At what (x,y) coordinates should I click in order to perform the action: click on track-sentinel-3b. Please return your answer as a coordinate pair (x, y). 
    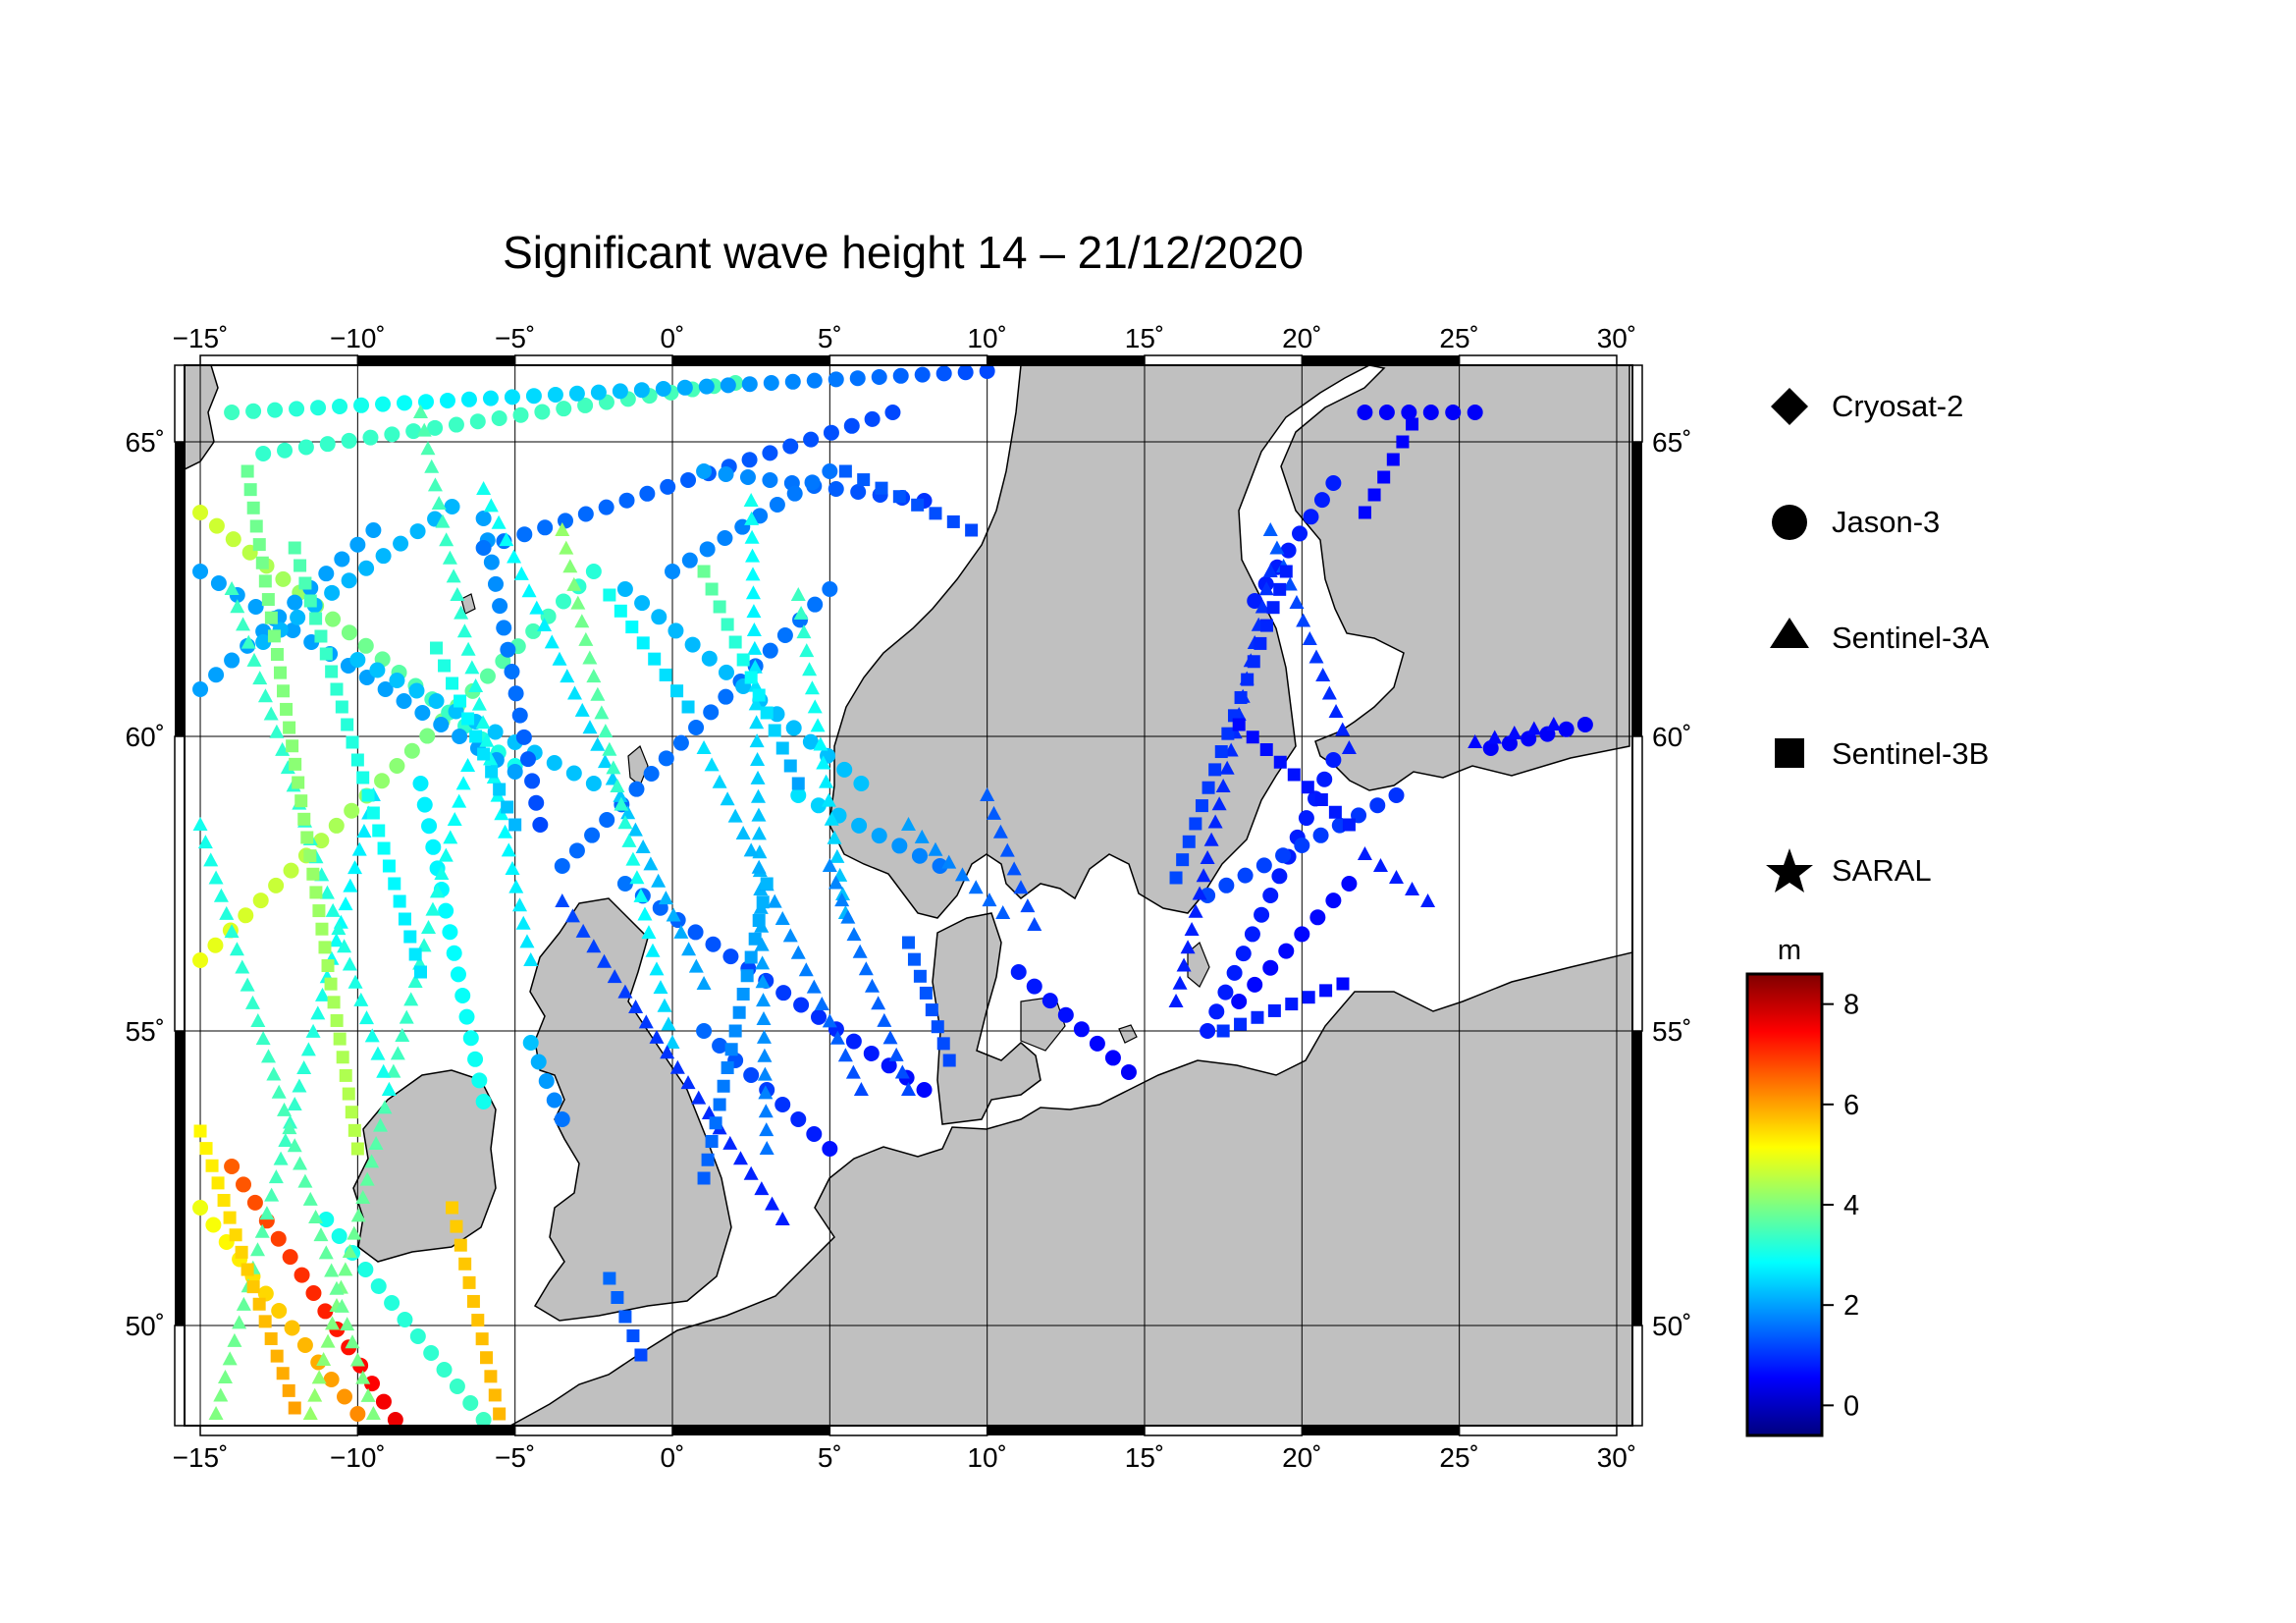
    Looking at the image, I should click on (908, 500).